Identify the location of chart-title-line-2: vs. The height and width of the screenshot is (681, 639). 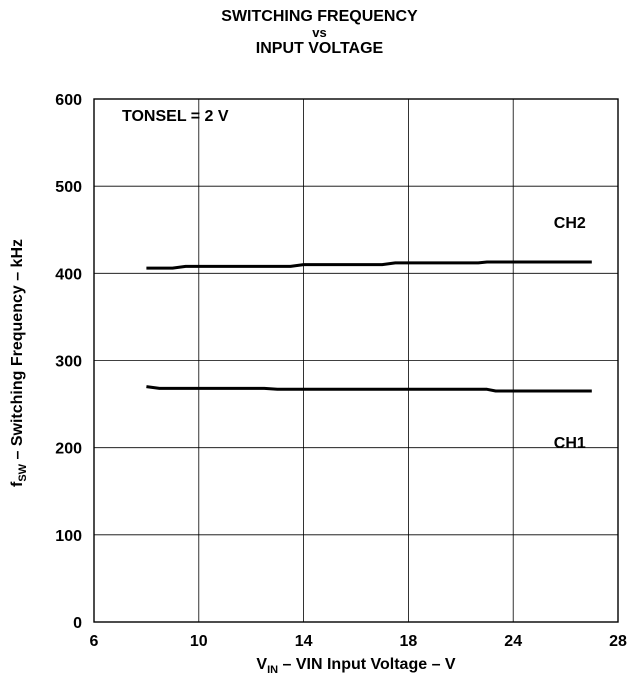
(319, 32).